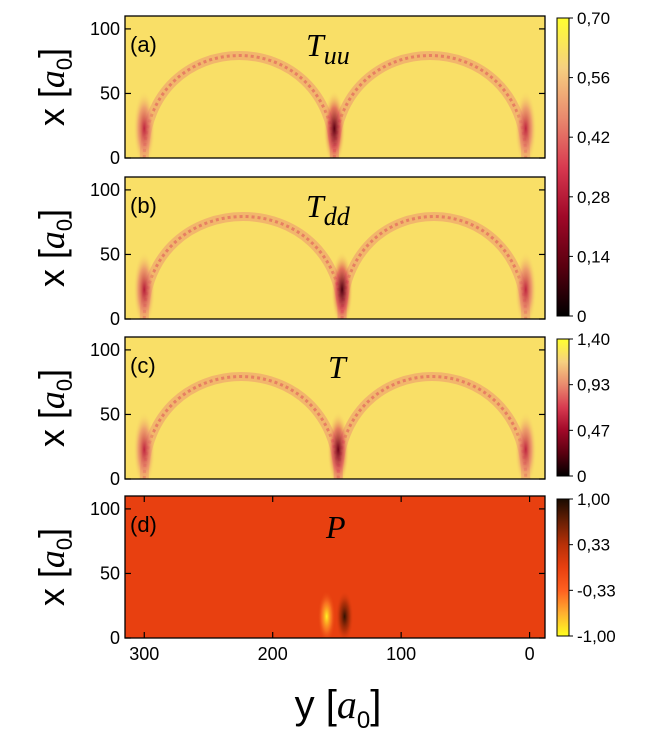  I want to click on panel-title-sub-a: uu, so click(337, 55).